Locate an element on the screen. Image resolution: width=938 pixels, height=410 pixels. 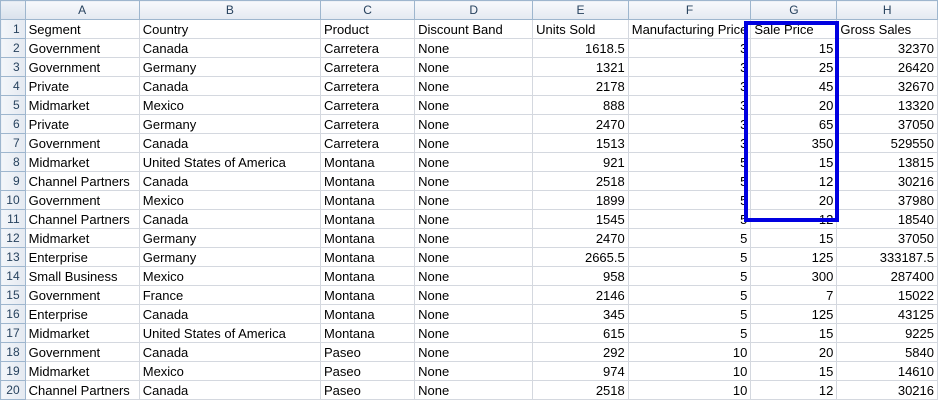
cell-gross-sales: 30216 is located at coordinates (887, 181).